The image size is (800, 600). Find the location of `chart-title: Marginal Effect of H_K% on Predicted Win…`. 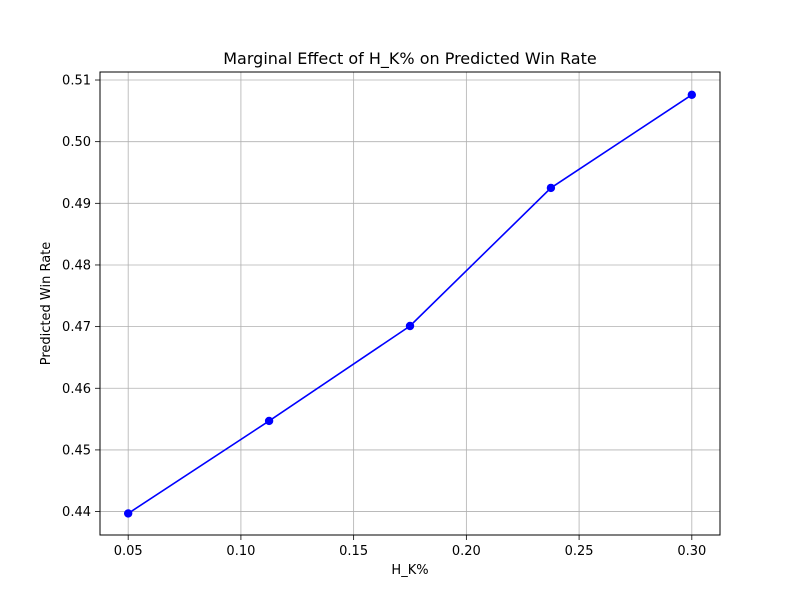

chart-title: Marginal Effect of H_K% on Predicted Win… is located at coordinates (409, 59).